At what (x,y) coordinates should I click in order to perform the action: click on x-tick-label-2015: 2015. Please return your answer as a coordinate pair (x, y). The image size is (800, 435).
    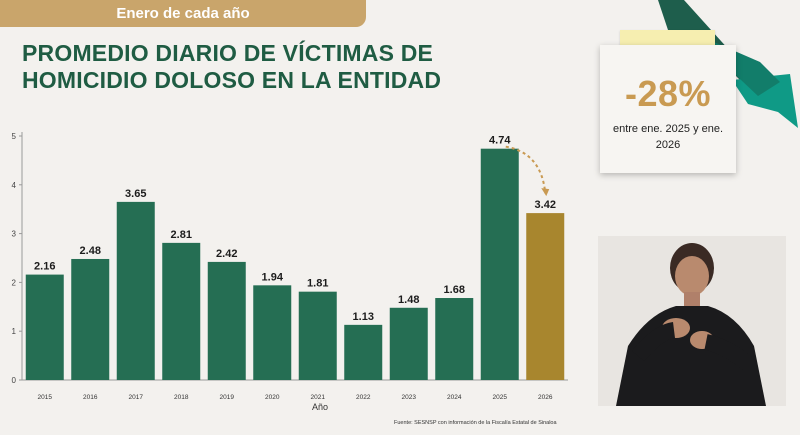
    Looking at the image, I should click on (45, 397).